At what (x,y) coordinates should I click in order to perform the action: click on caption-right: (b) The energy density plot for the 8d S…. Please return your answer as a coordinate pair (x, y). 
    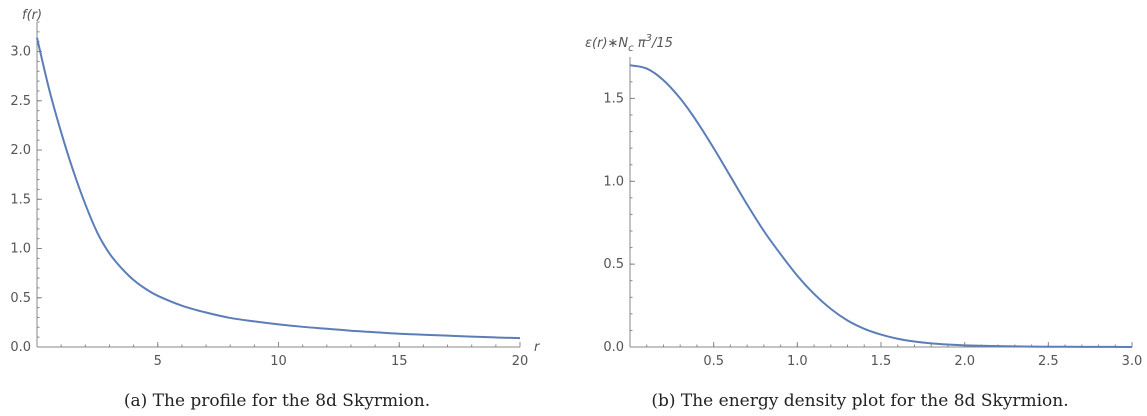
    Looking at the image, I should click on (859, 401).